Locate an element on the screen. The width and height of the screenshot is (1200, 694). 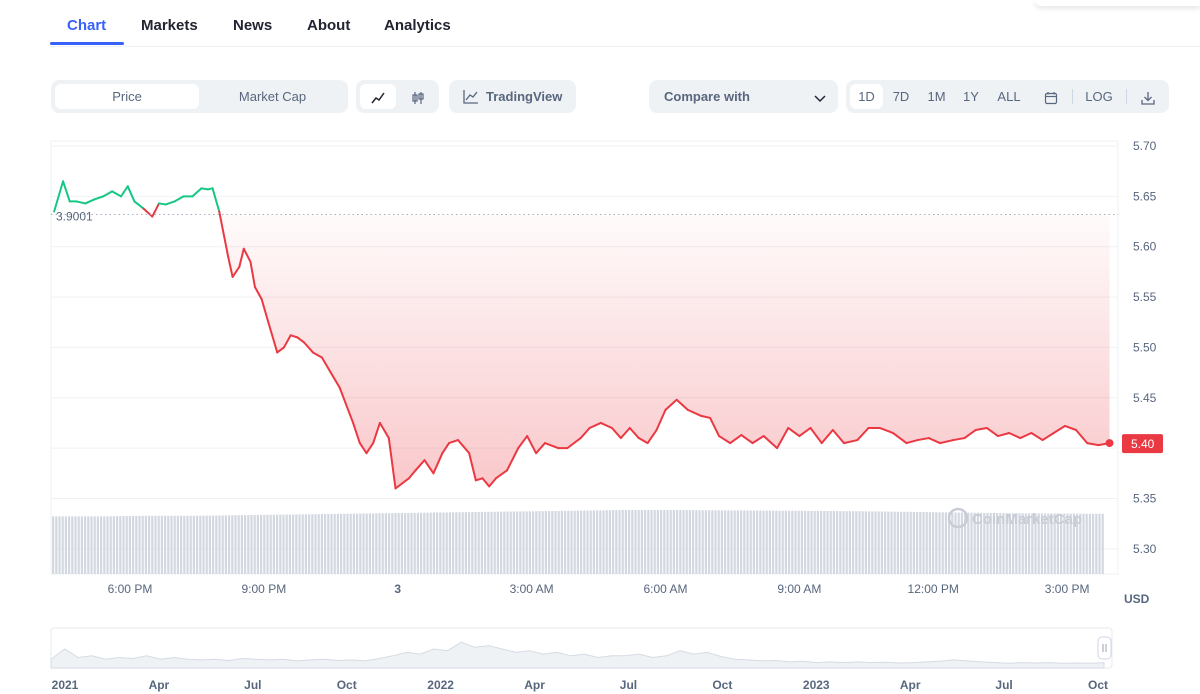
current-price-dot is located at coordinates (1109, 443).